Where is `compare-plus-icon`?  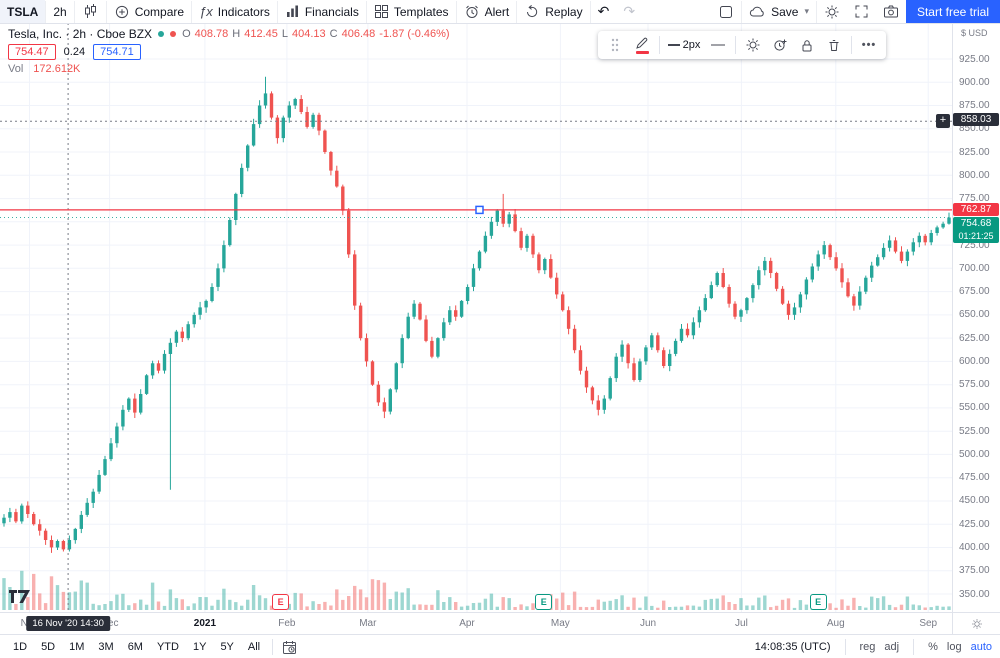 compare-plus-icon is located at coordinates (122, 12).